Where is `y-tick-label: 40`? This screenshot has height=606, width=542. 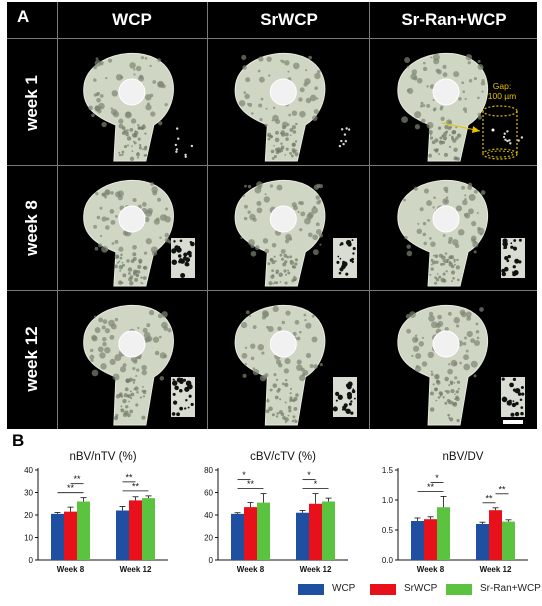 y-tick-label: 40 is located at coordinates (208, 515).